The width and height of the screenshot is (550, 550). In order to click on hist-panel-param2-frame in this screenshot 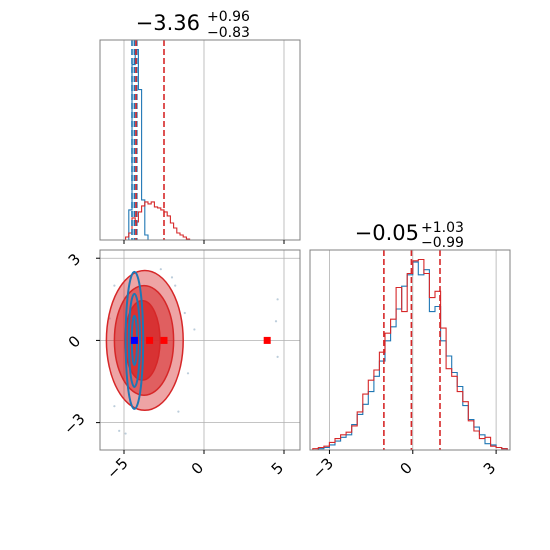, I will do `click(410, 350)`.